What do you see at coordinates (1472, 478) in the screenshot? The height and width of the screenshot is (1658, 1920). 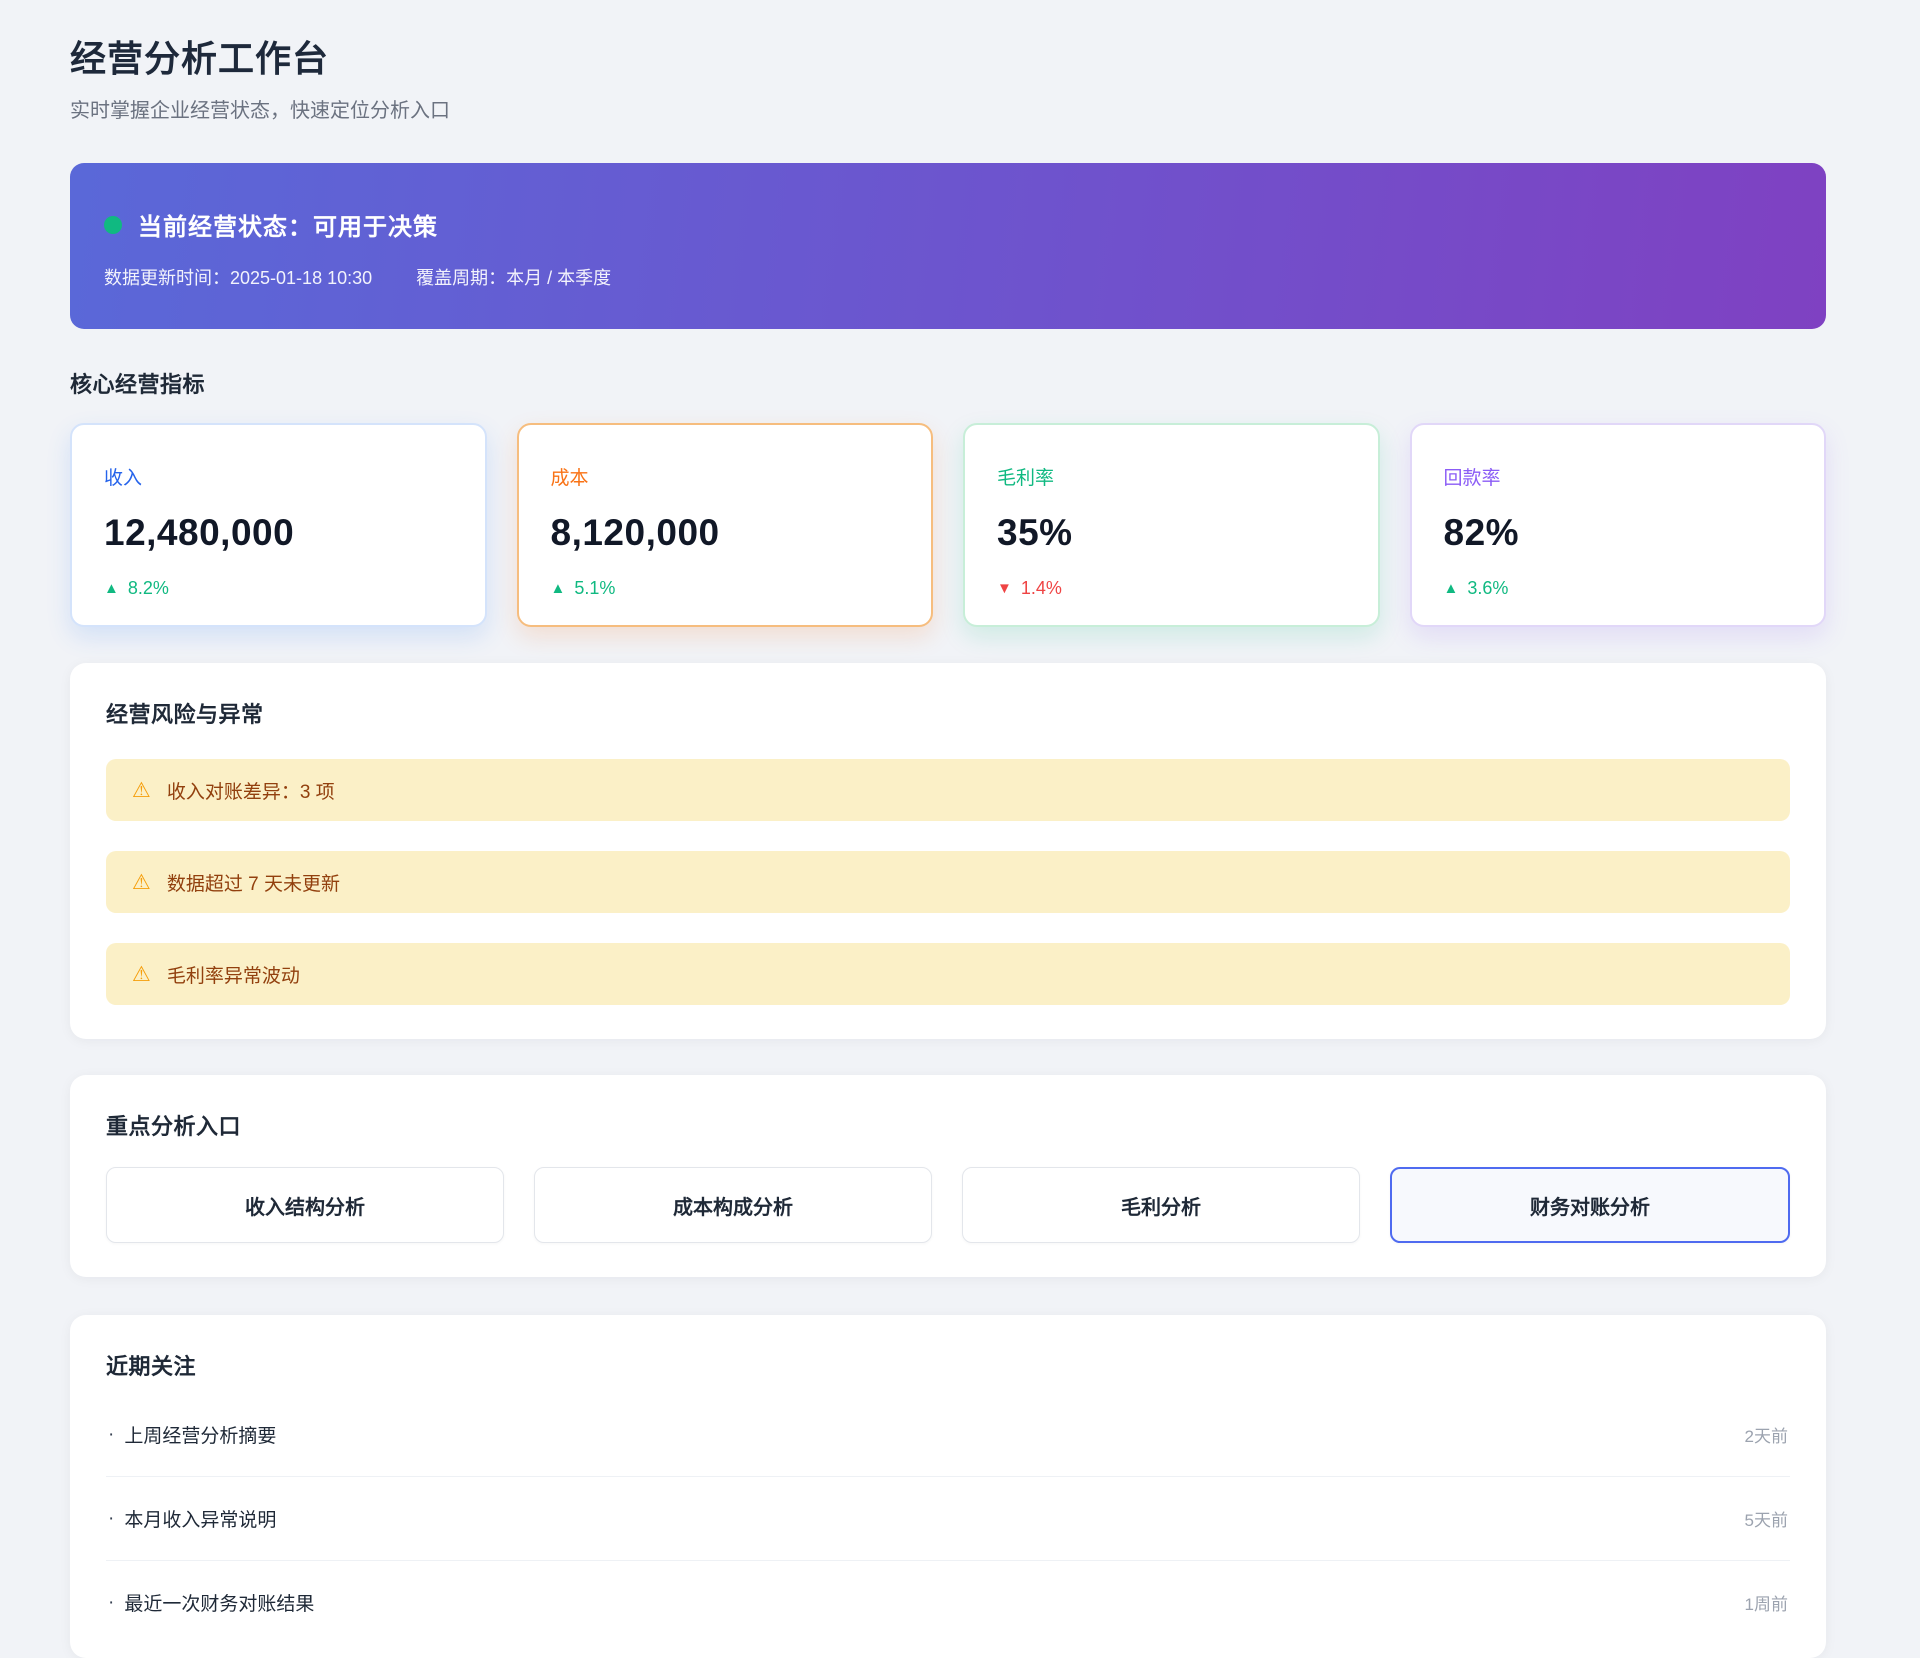 I see `kpi-label-collection-rate: 回款率` at bounding box center [1472, 478].